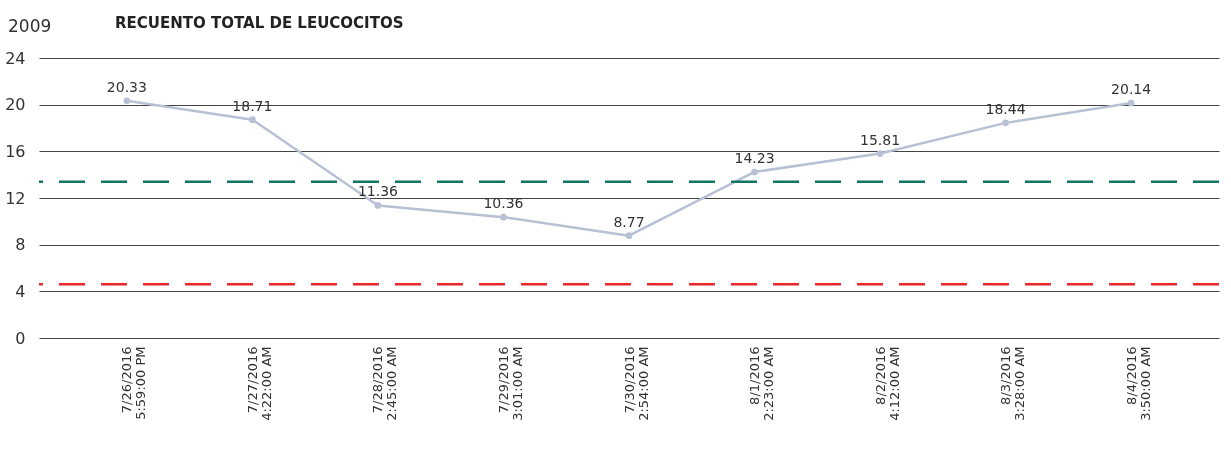 The width and height of the screenshot is (1231, 476). I want to click on x-tick-label: 7/26/2016 5:59:00 PM, so click(134, 383).